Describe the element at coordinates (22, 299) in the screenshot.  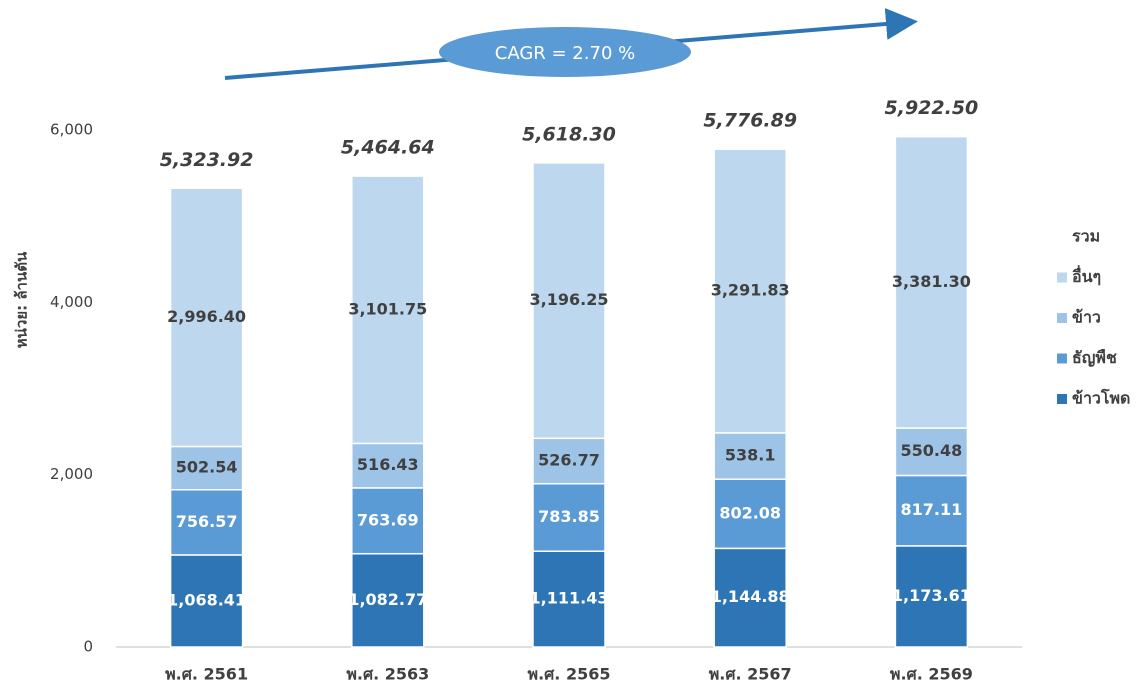
I see `y-axis-title: หน่วย: ล้านตัน` at that location.